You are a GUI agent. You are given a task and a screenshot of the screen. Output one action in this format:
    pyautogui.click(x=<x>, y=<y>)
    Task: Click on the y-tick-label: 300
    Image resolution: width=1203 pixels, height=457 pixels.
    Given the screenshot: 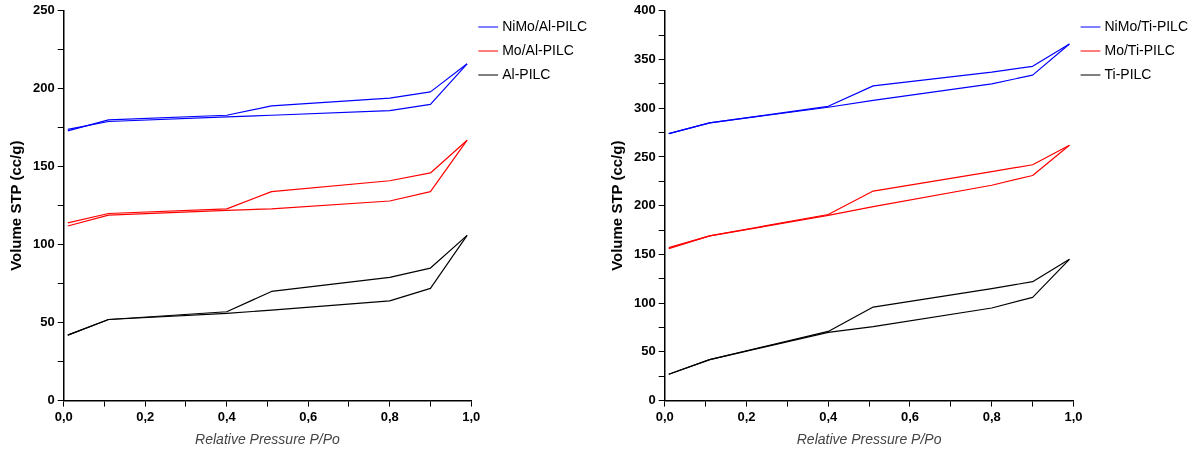 What is the action you would take?
    pyautogui.click(x=644, y=107)
    